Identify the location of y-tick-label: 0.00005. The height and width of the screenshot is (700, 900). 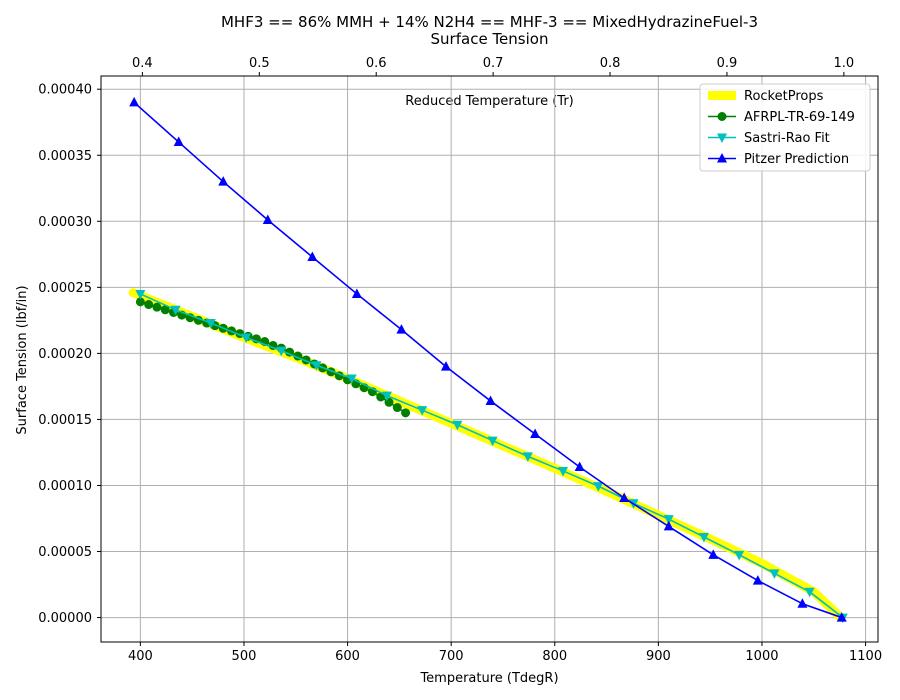
(65, 552).